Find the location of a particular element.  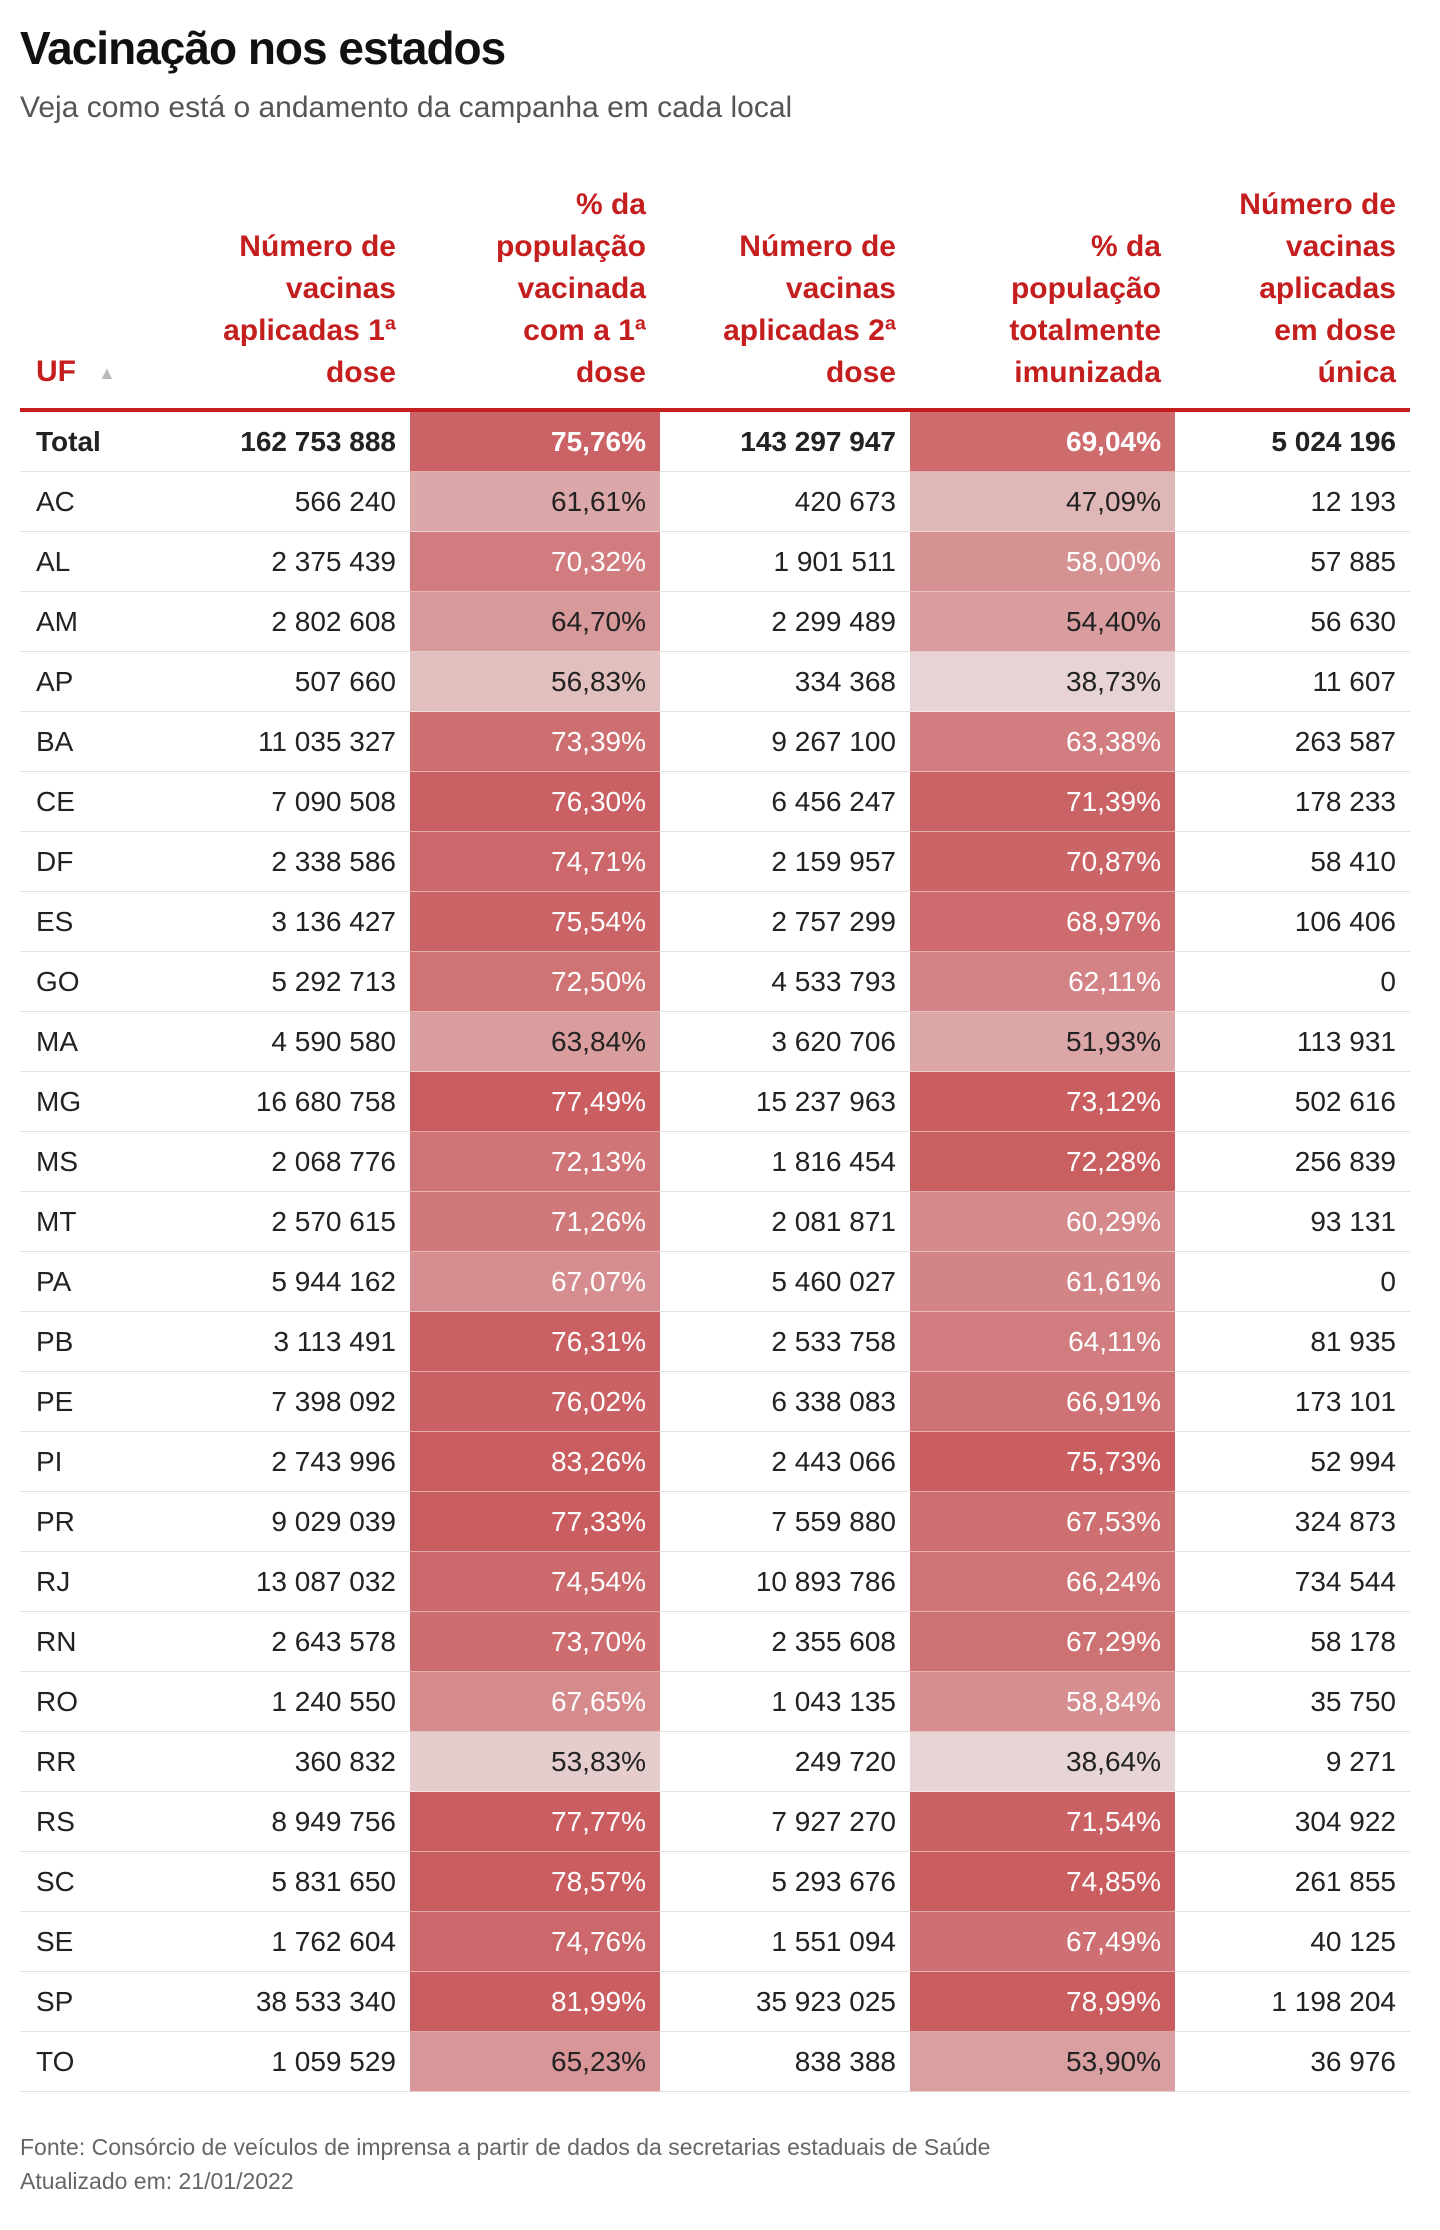

cell-pct1: 76,30% is located at coordinates (535, 801).